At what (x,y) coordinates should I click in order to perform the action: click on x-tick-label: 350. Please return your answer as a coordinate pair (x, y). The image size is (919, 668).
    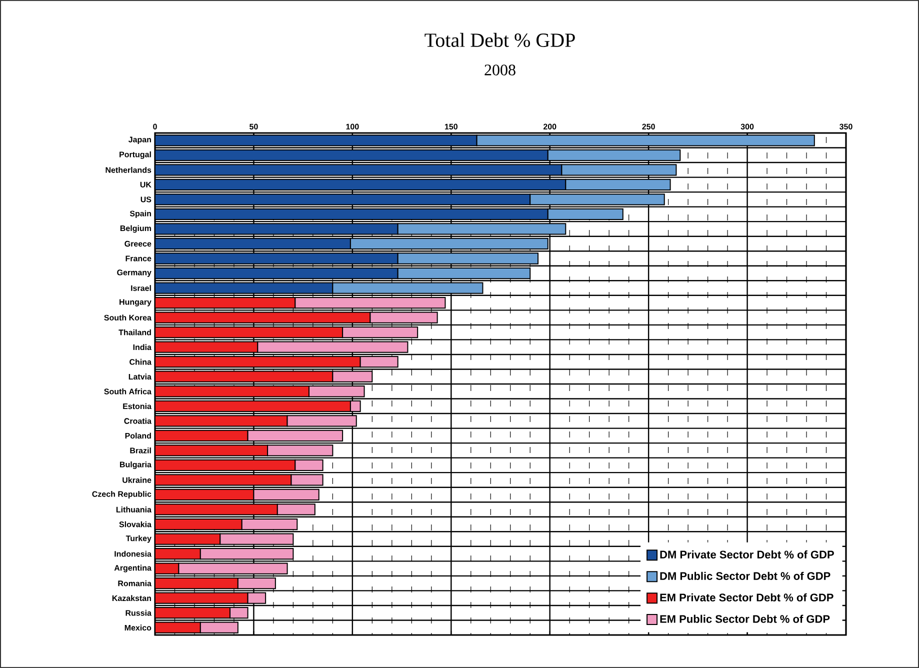
    Looking at the image, I should click on (846, 127).